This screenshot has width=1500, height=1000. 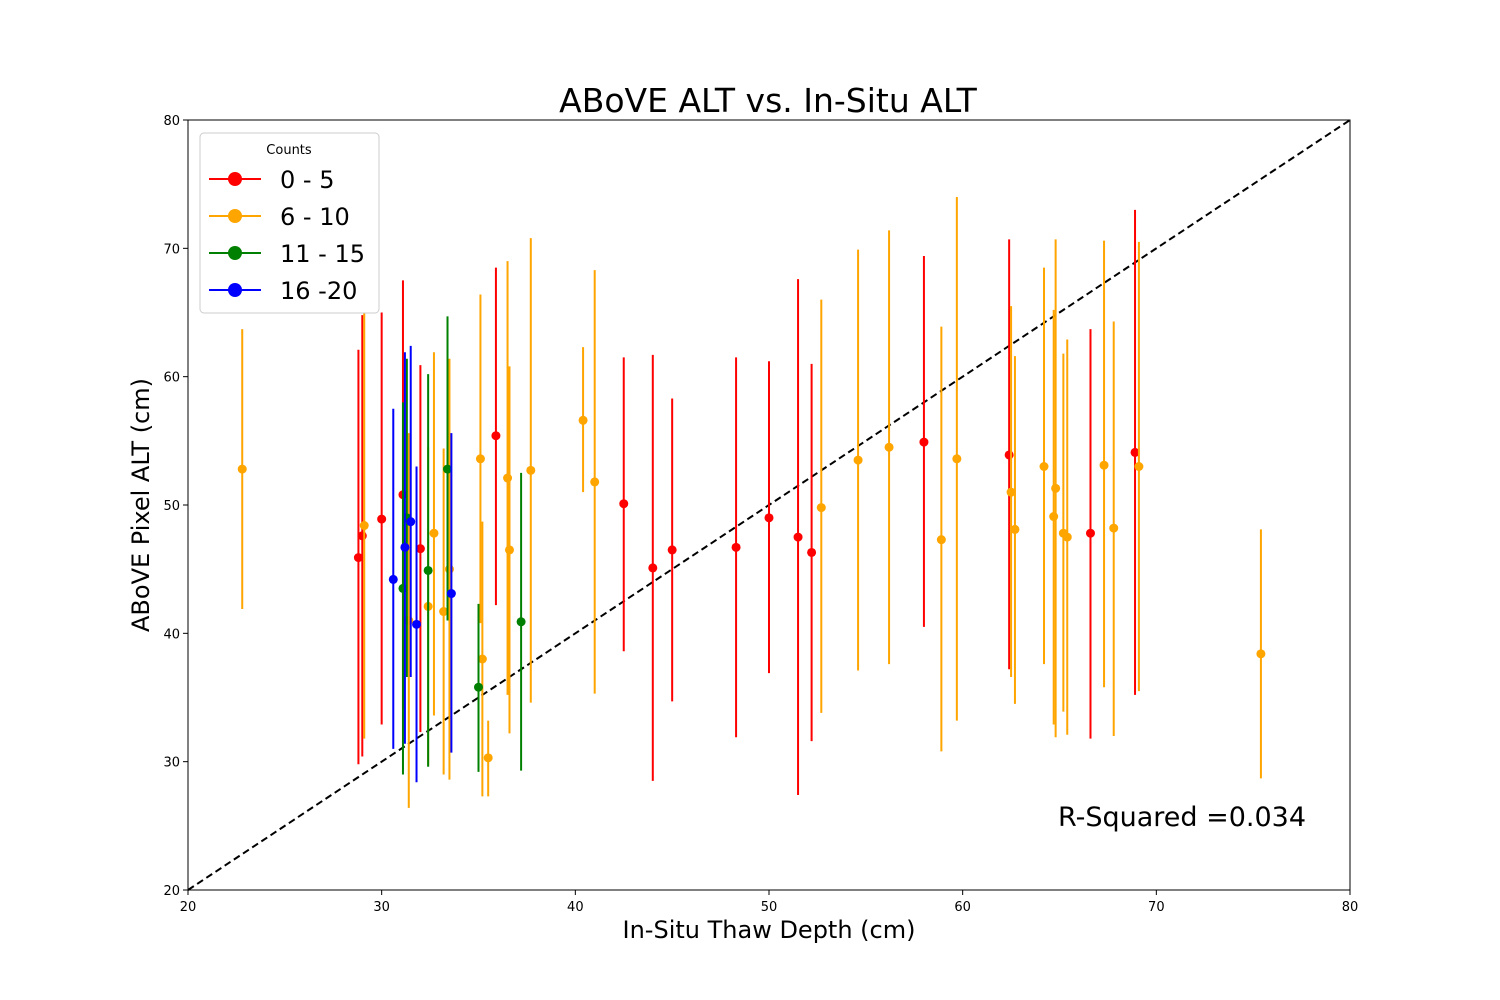 I want to click on y-tick-label: 20, so click(x=171, y=891).